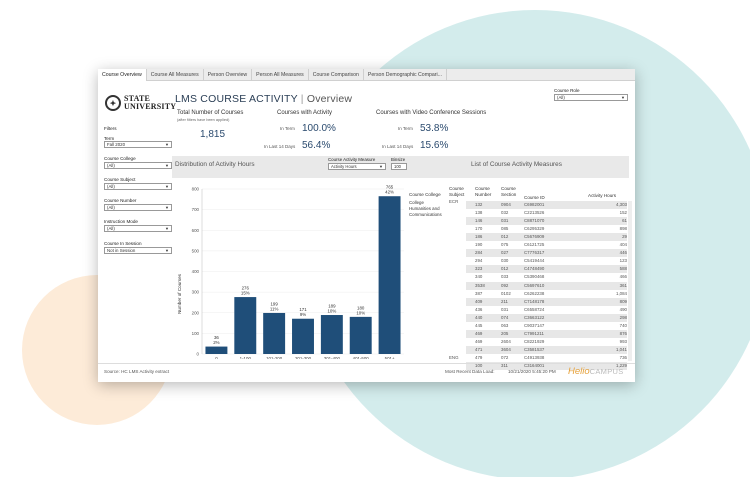 This screenshot has width=750, height=477. What do you see at coordinates (596, 371) in the screenshot?
I see `heliocampus-logo: HelioCAMPUS` at bounding box center [596, 371].